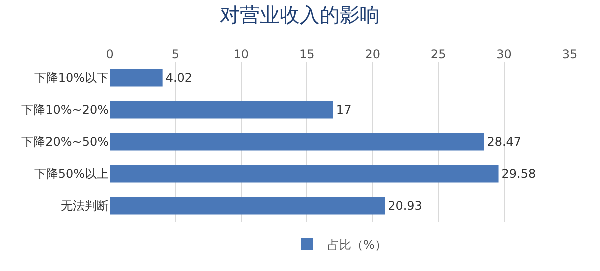 The height and width of the screenshot is (271, 600). I want to click on y-tick-label: 下降10%以下, so click(71, 78).